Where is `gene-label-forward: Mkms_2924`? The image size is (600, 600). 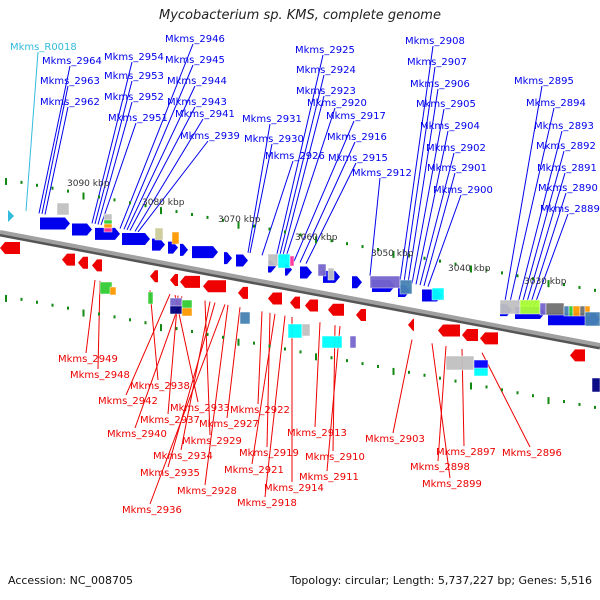
gene-label-forward: Mkms_2924 is located at coordinates (326, 70).